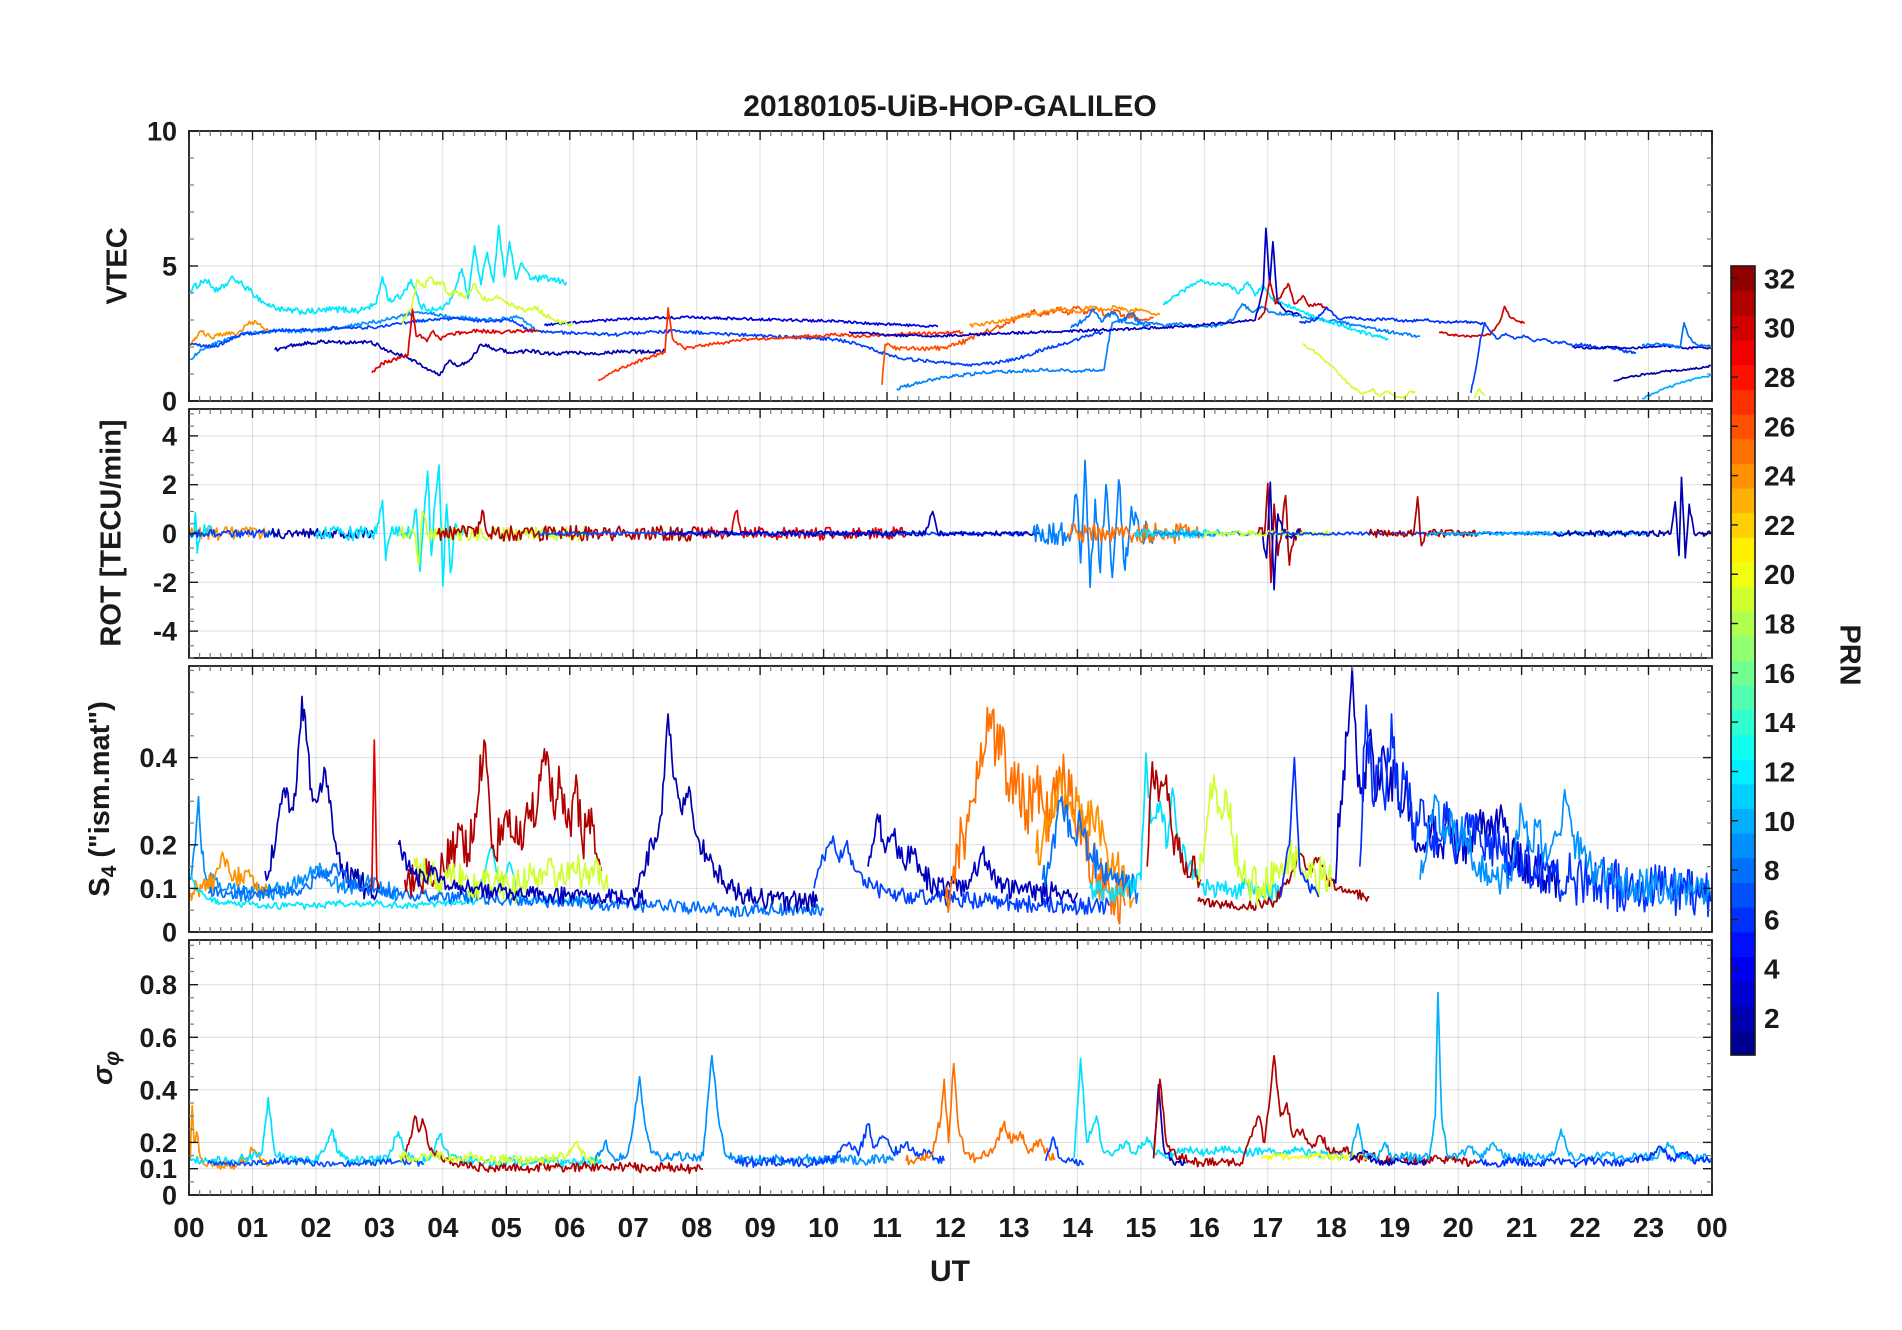 This screenshot has height=1330, width=1902. I want to click on colorbar-box, so click(1743, 660).